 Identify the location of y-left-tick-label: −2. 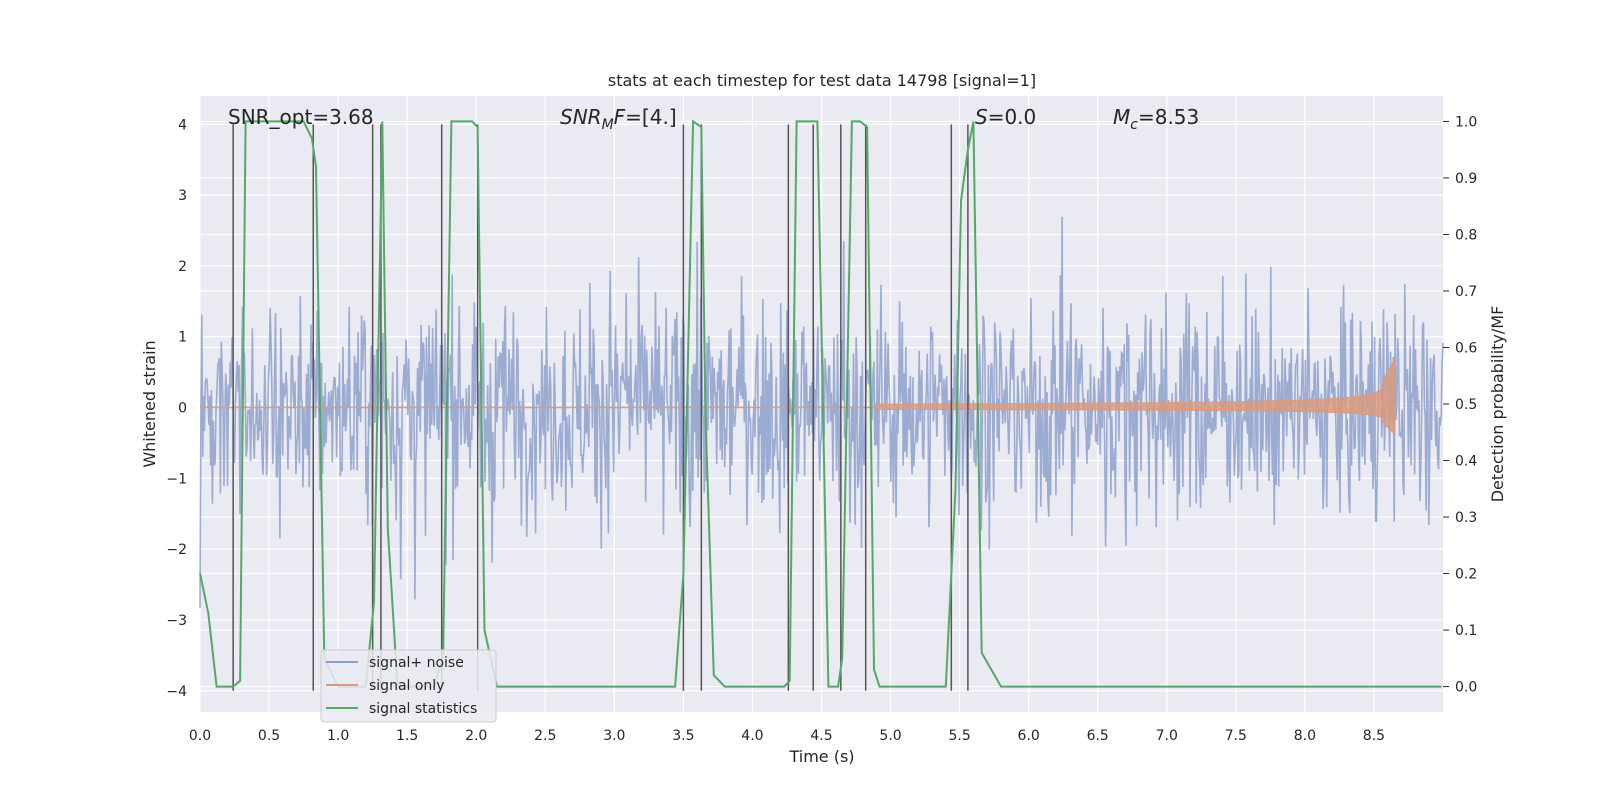
(176, 550).